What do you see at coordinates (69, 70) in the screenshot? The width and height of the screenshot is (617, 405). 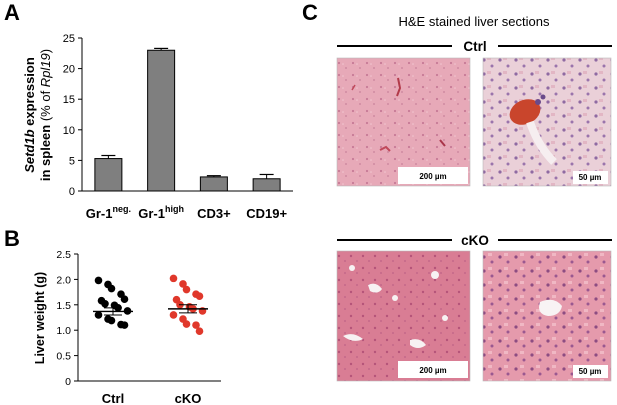 I see `y-tick-label: 20` at bounding box center [69, 70].